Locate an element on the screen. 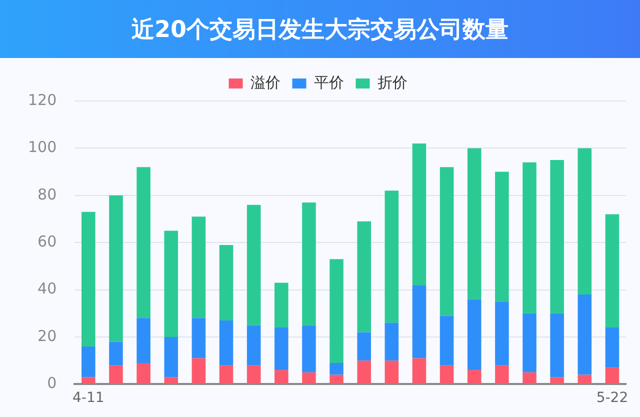 The height and width of the screenshot is (417, 640). y-tick-label: 100 is located at coordinates (42, 147).